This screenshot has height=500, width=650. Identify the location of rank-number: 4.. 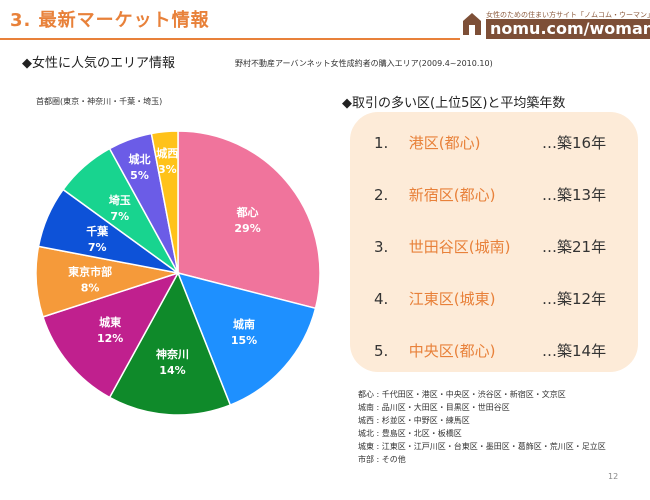
(381, 299).